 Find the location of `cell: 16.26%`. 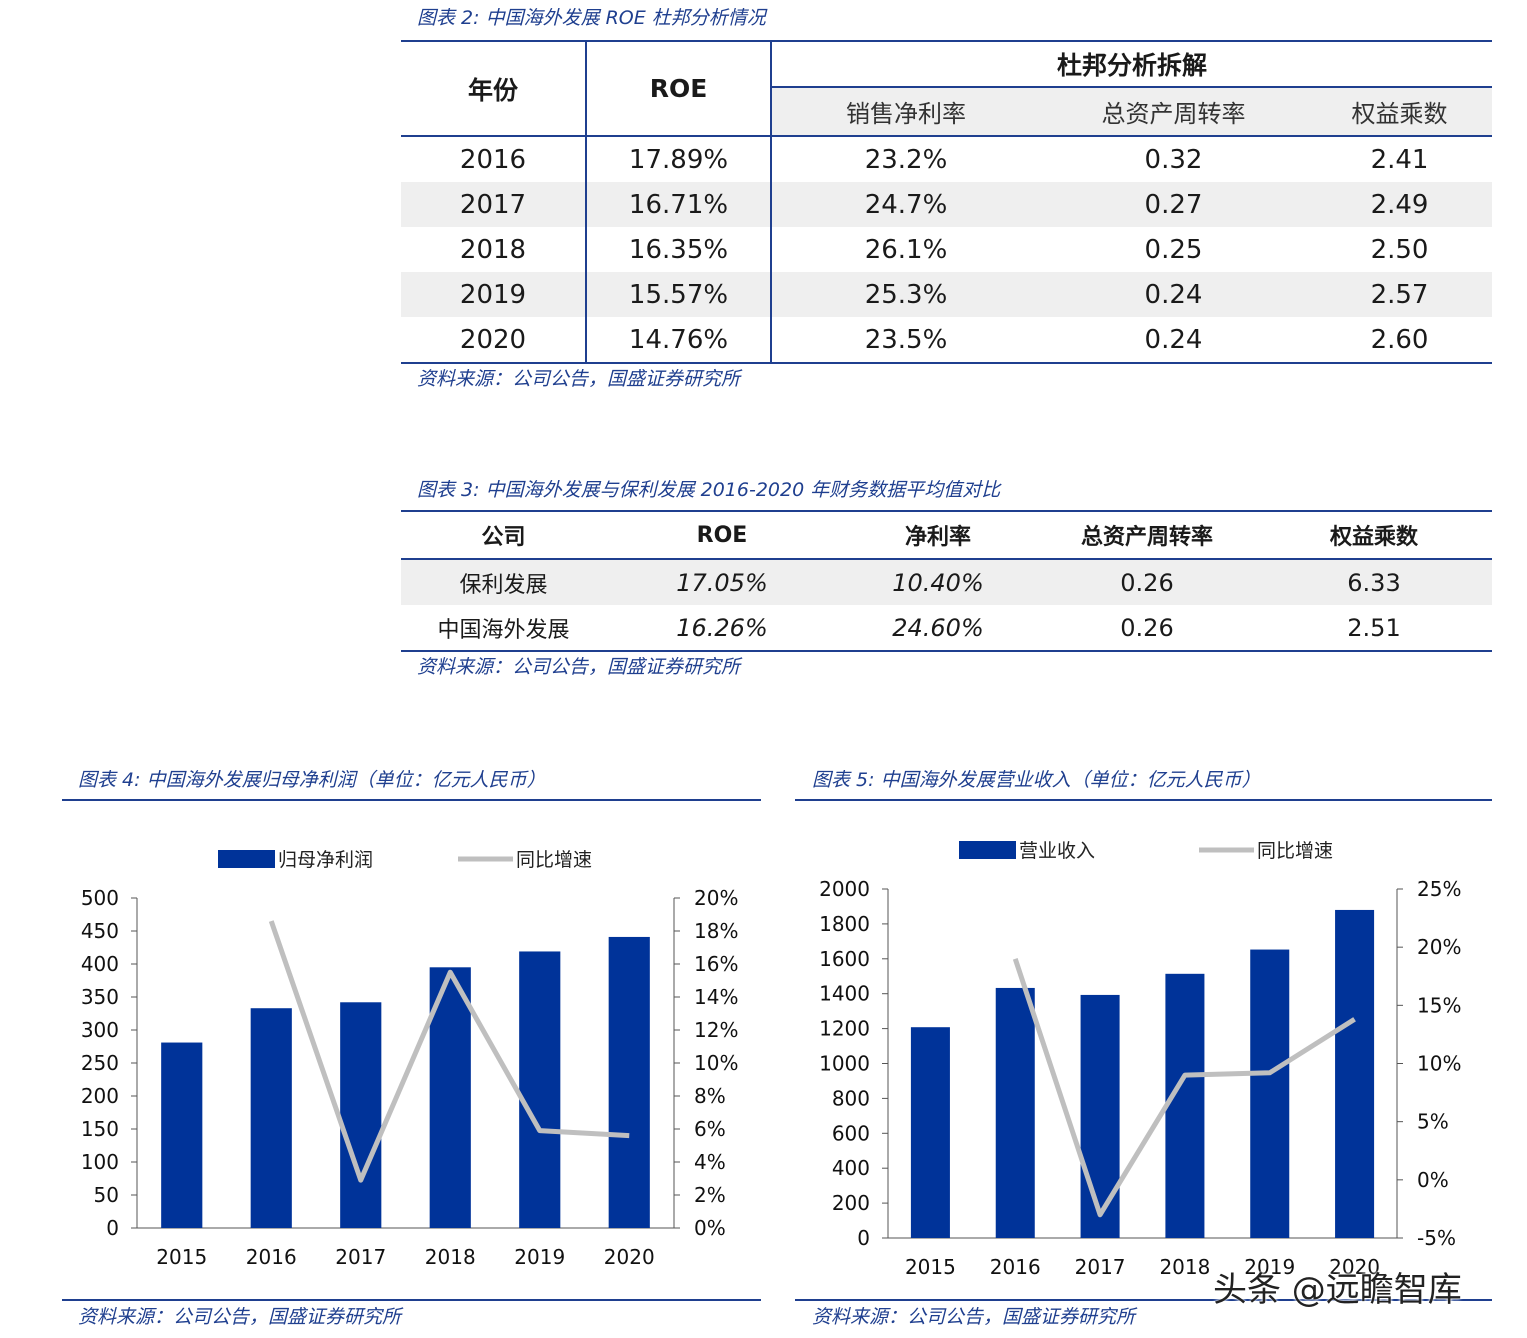

cell: 16.26% is located at coordinates (722, 627).